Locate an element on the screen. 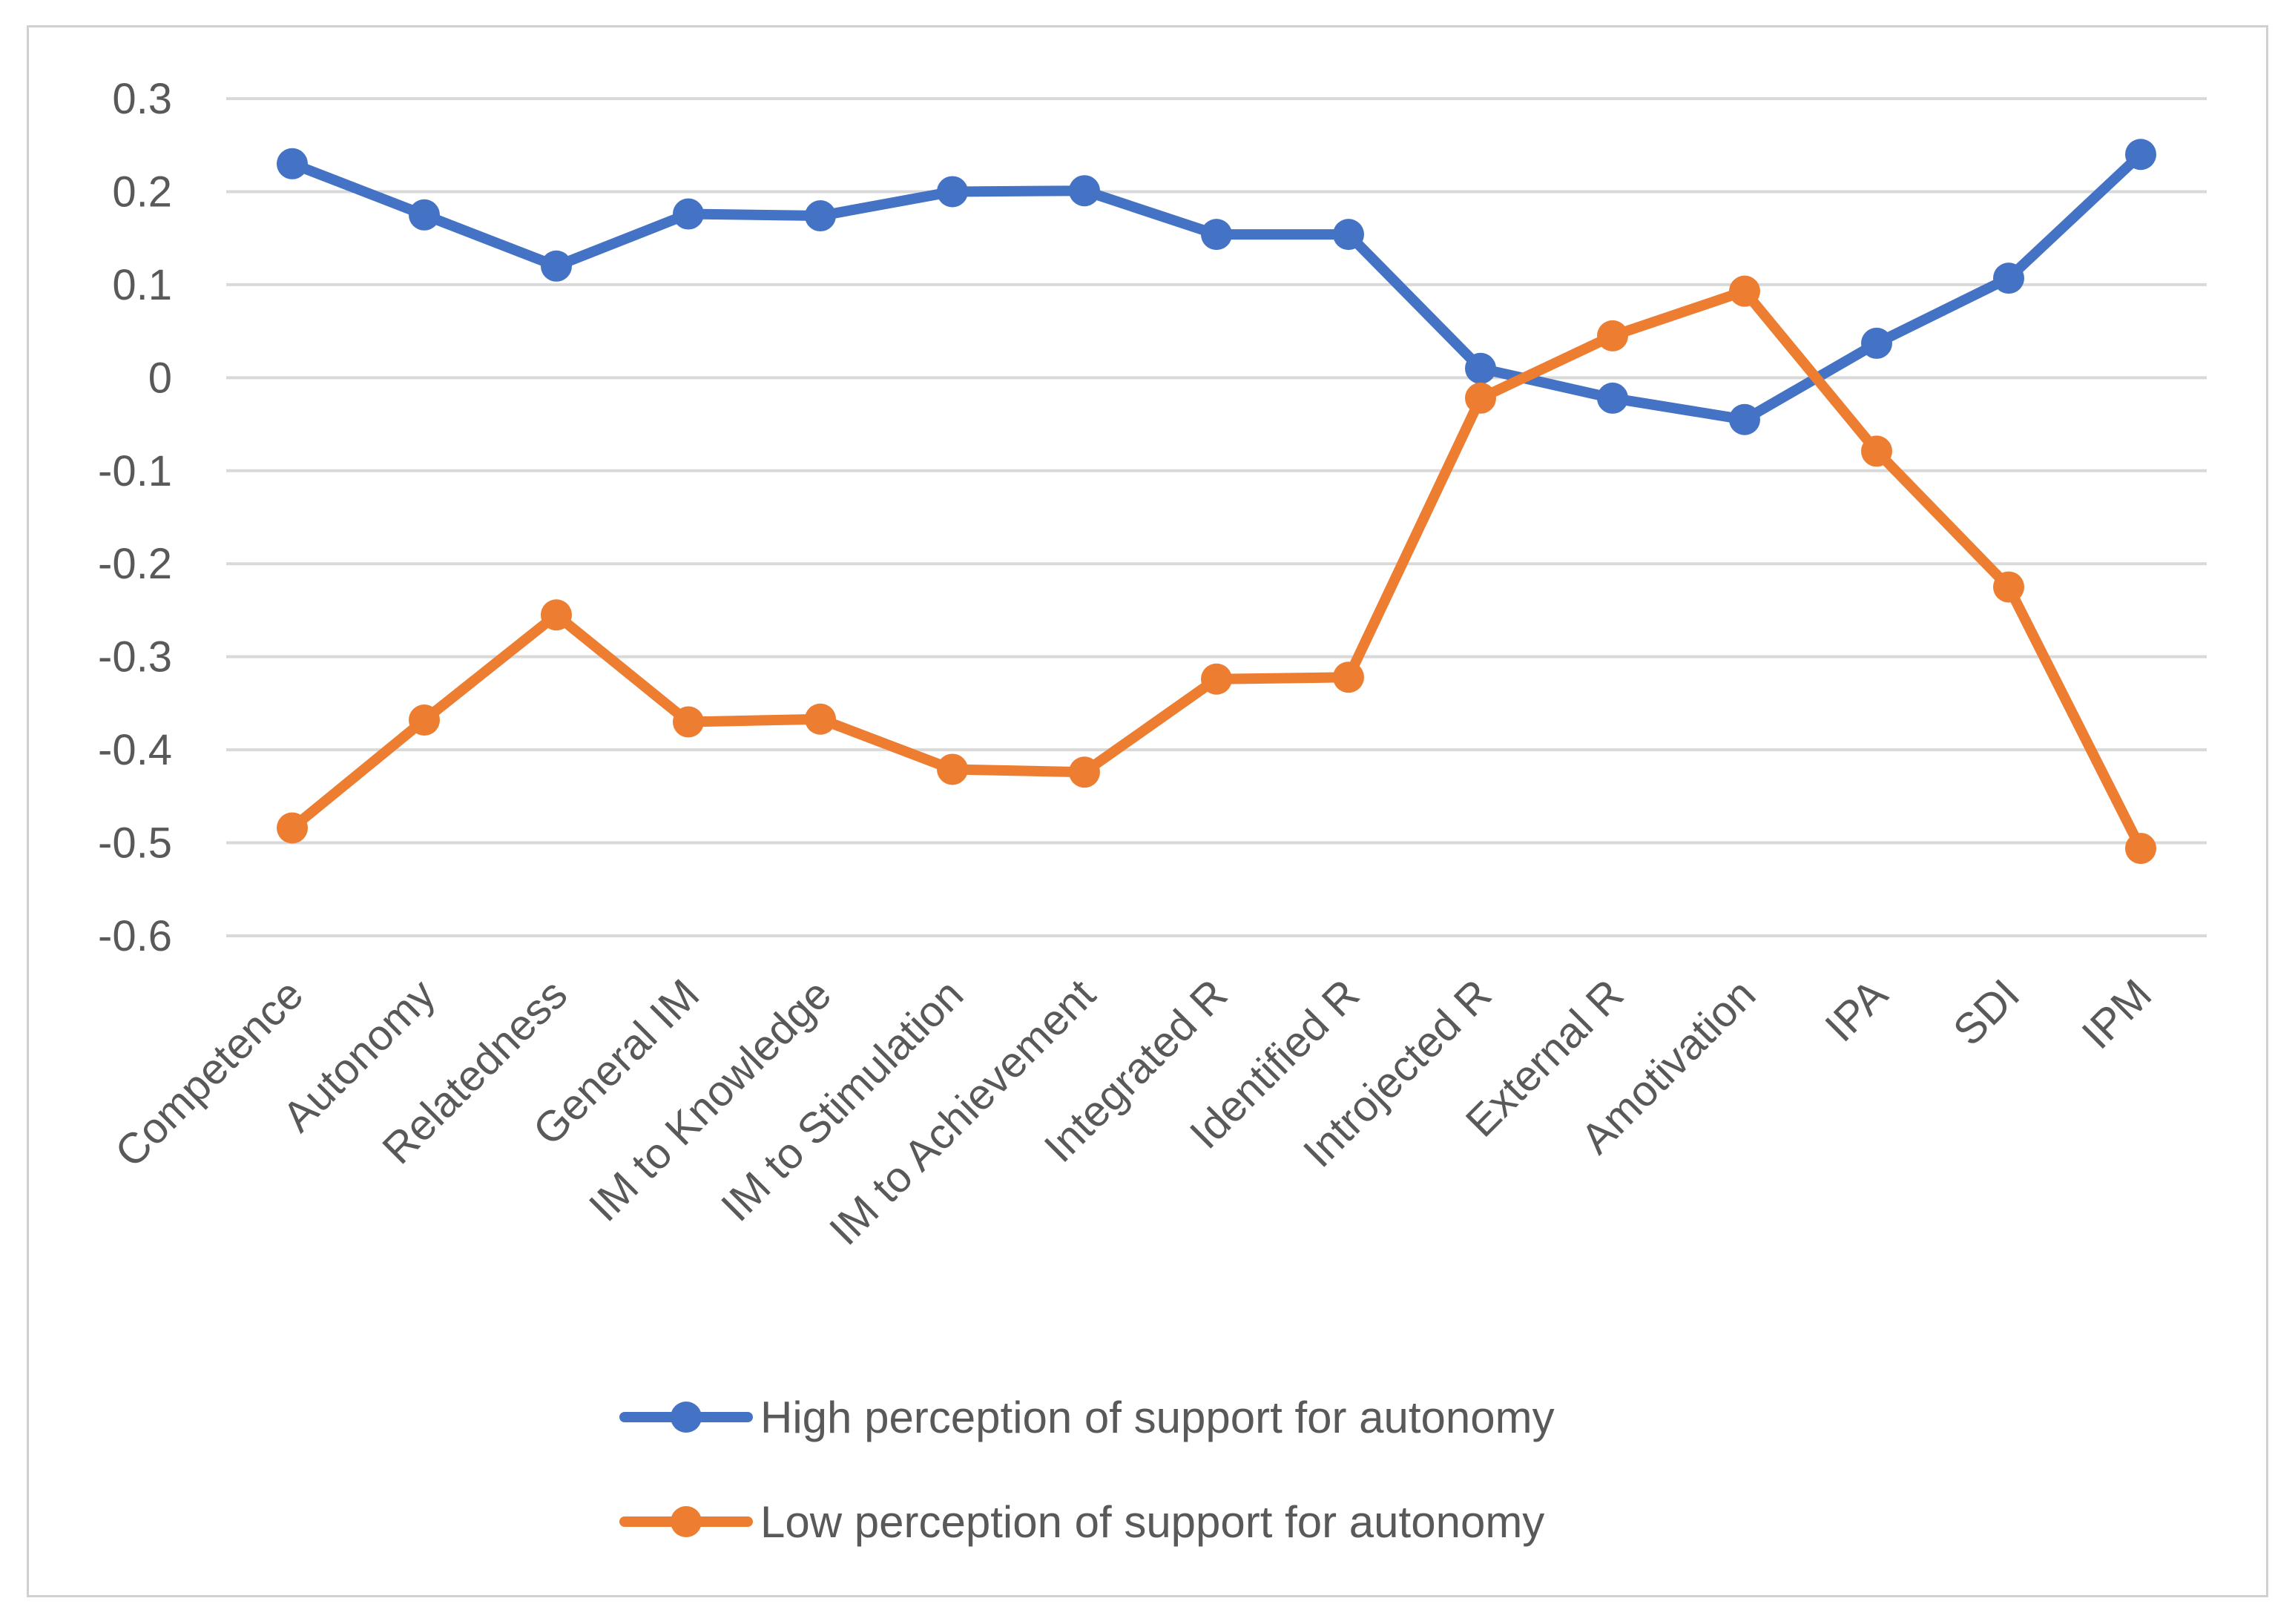 Image resolution: width=2295 pixels, height=1624 pixels. x-tick-label: Competence is located at coordinates (209, 1074).